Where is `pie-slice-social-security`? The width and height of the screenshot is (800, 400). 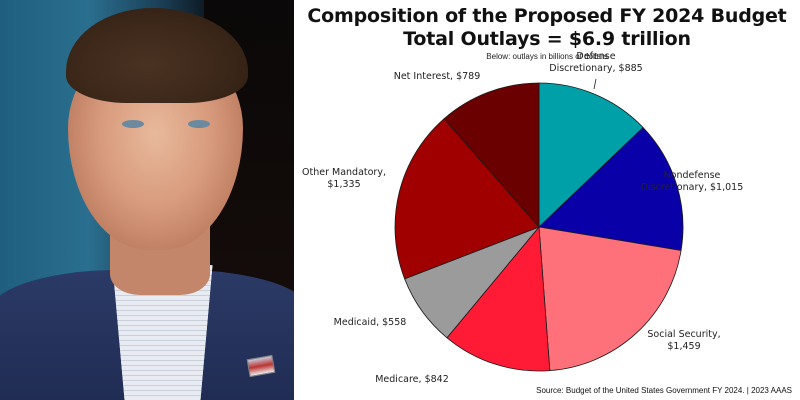
pie-slice-social-security is located at coordinates (610, 299).